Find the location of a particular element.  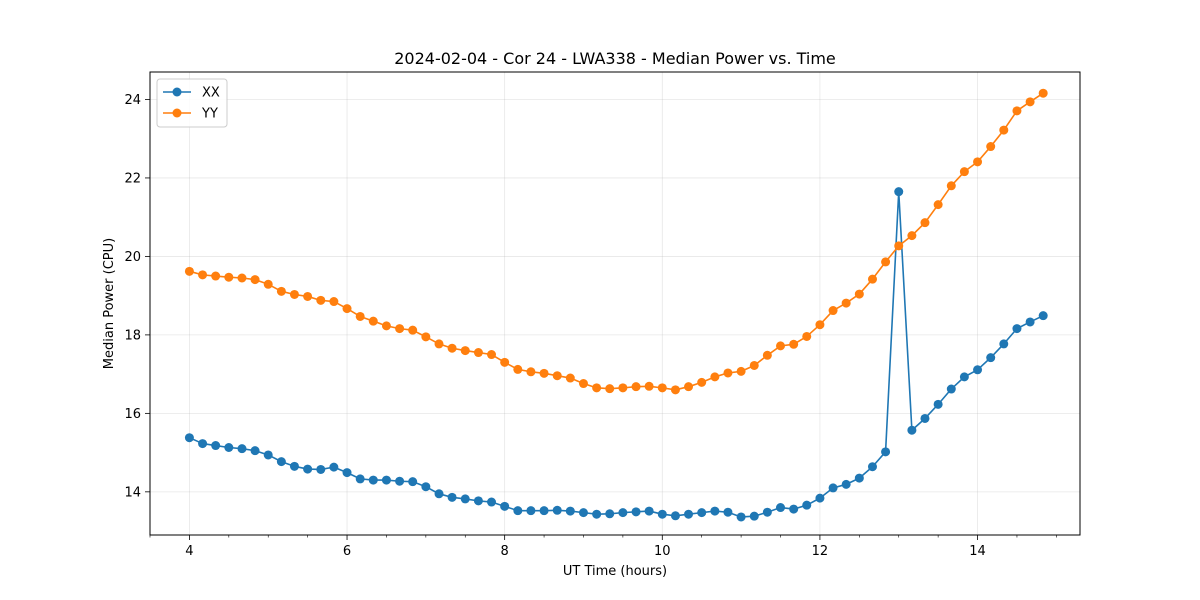

legend-label: XX is located at coordinates (211, 93).